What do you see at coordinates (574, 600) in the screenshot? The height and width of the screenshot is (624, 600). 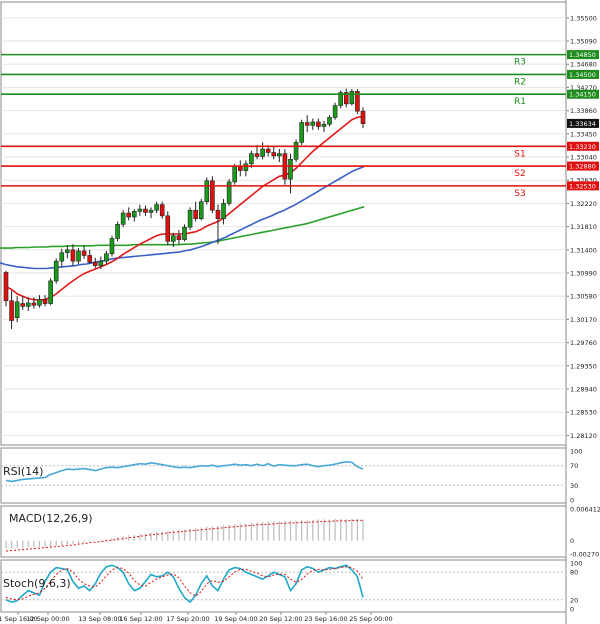 I see `stoch-tick-label: 20` at bounding box center [574, 600].